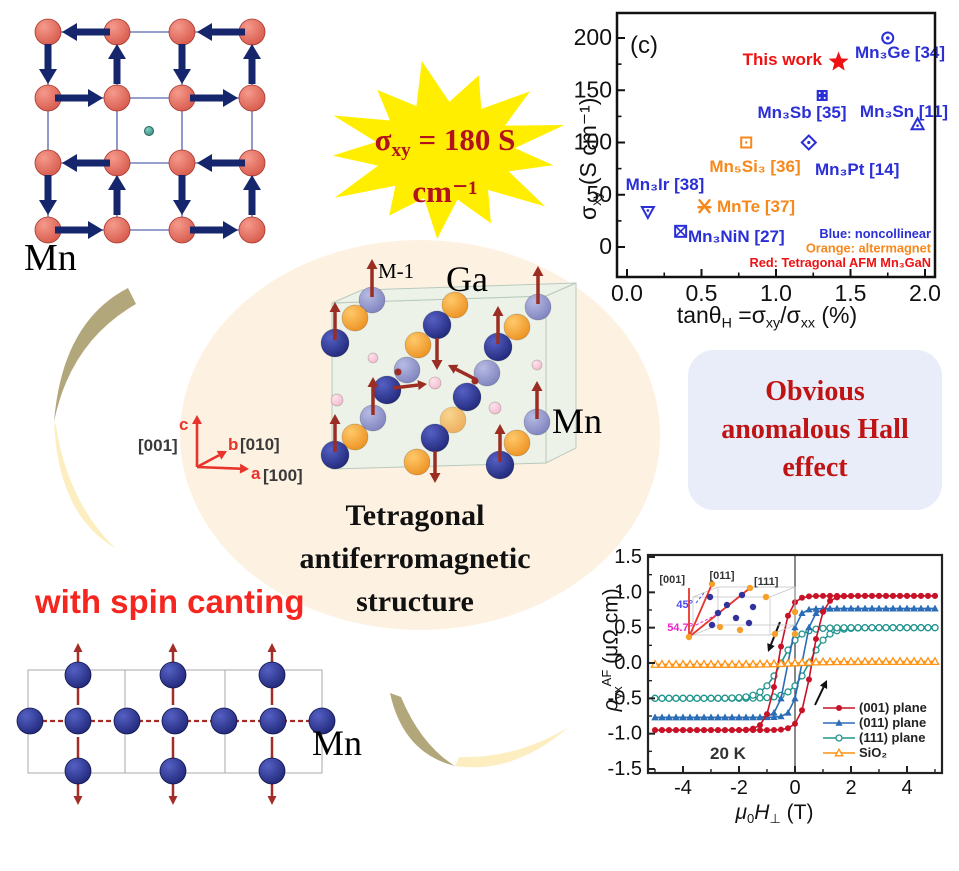  Describe the element at coordinates (436, 383) in the screenshot. I see `crystal-atoms` at that location.